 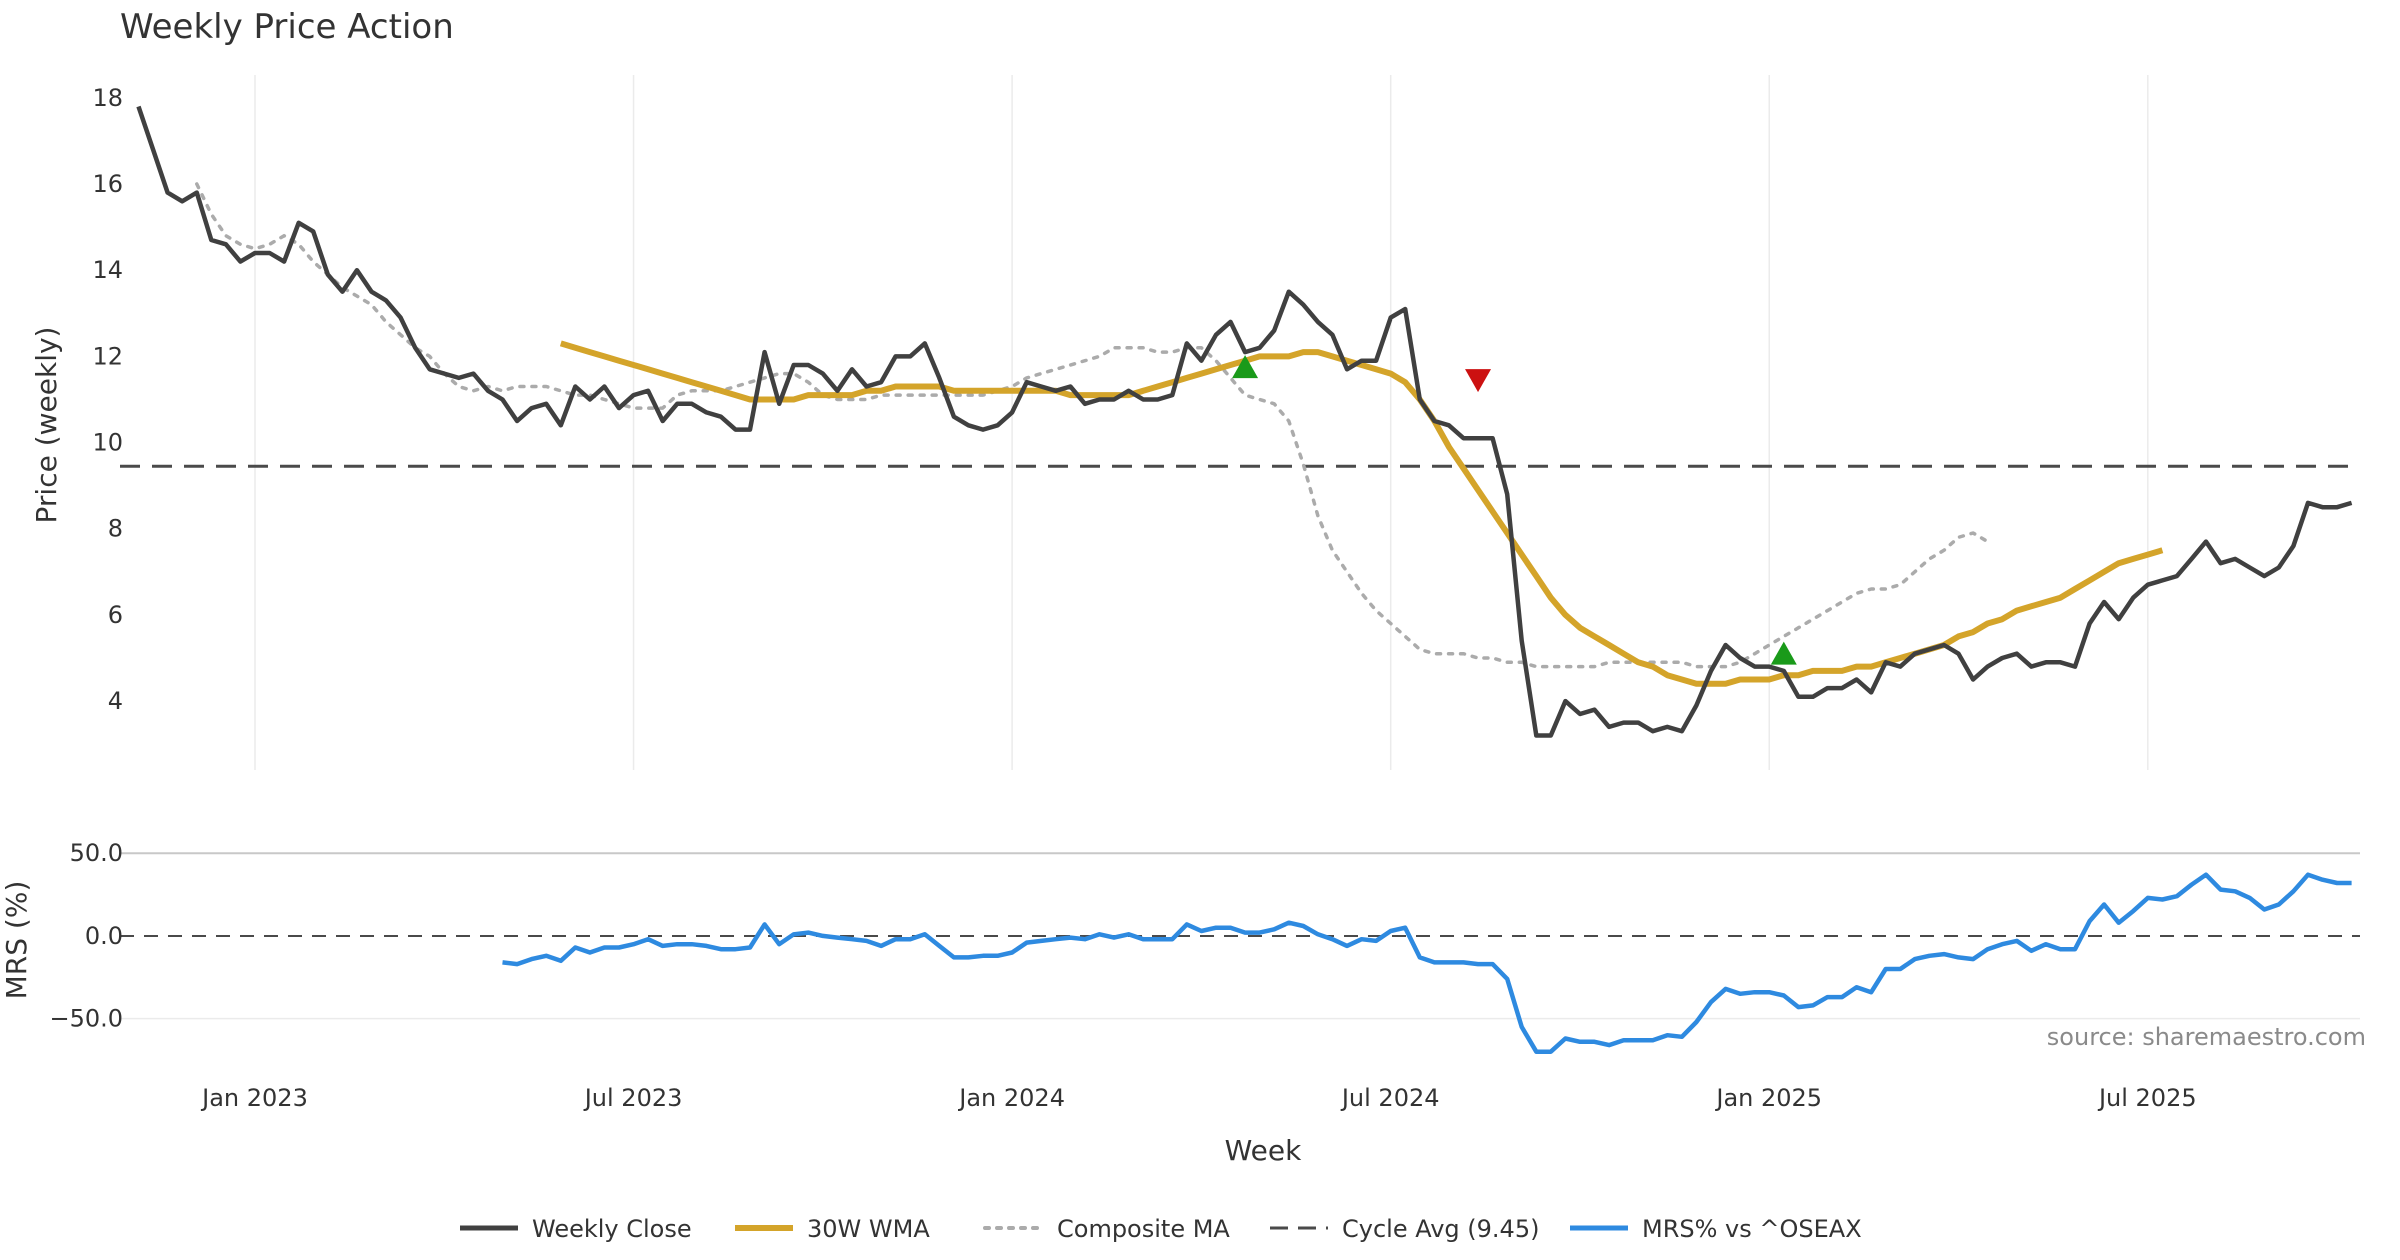 What do you see at coordinates (2206, 1037) in the screenshot?
I see `source-note: source: sharemaestro.com` at bounding box center [2206, 1037].